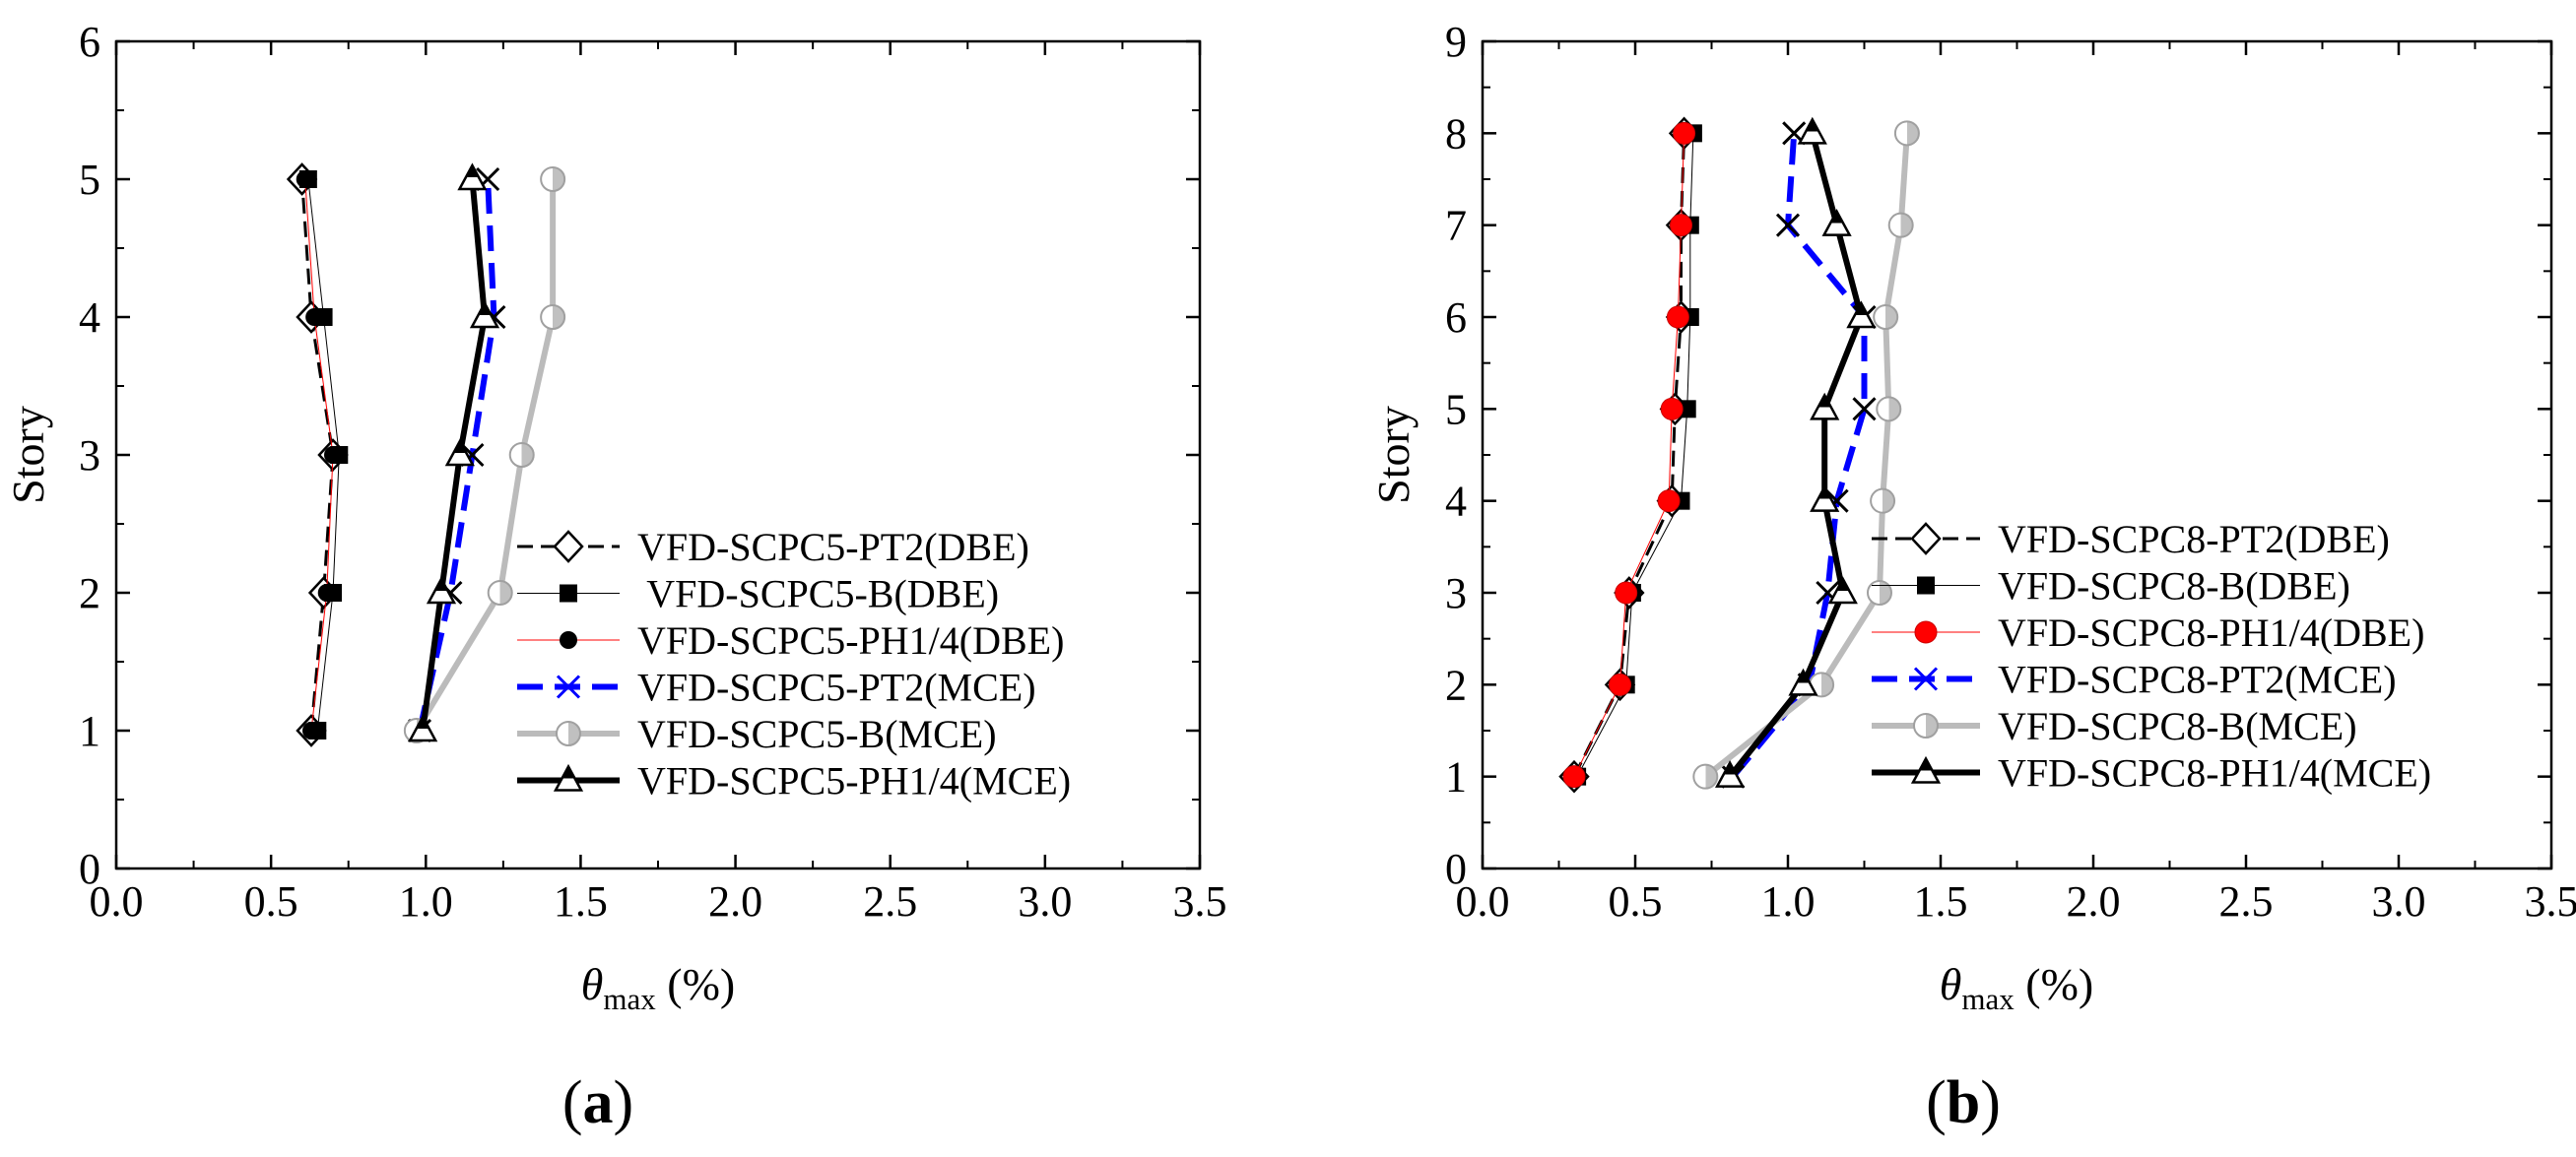 This screenshot has width=2576, height=1157. I want to click on legend-label-b-1: VFD-SCPC8-PT2(DBE), so click(2194, 539).